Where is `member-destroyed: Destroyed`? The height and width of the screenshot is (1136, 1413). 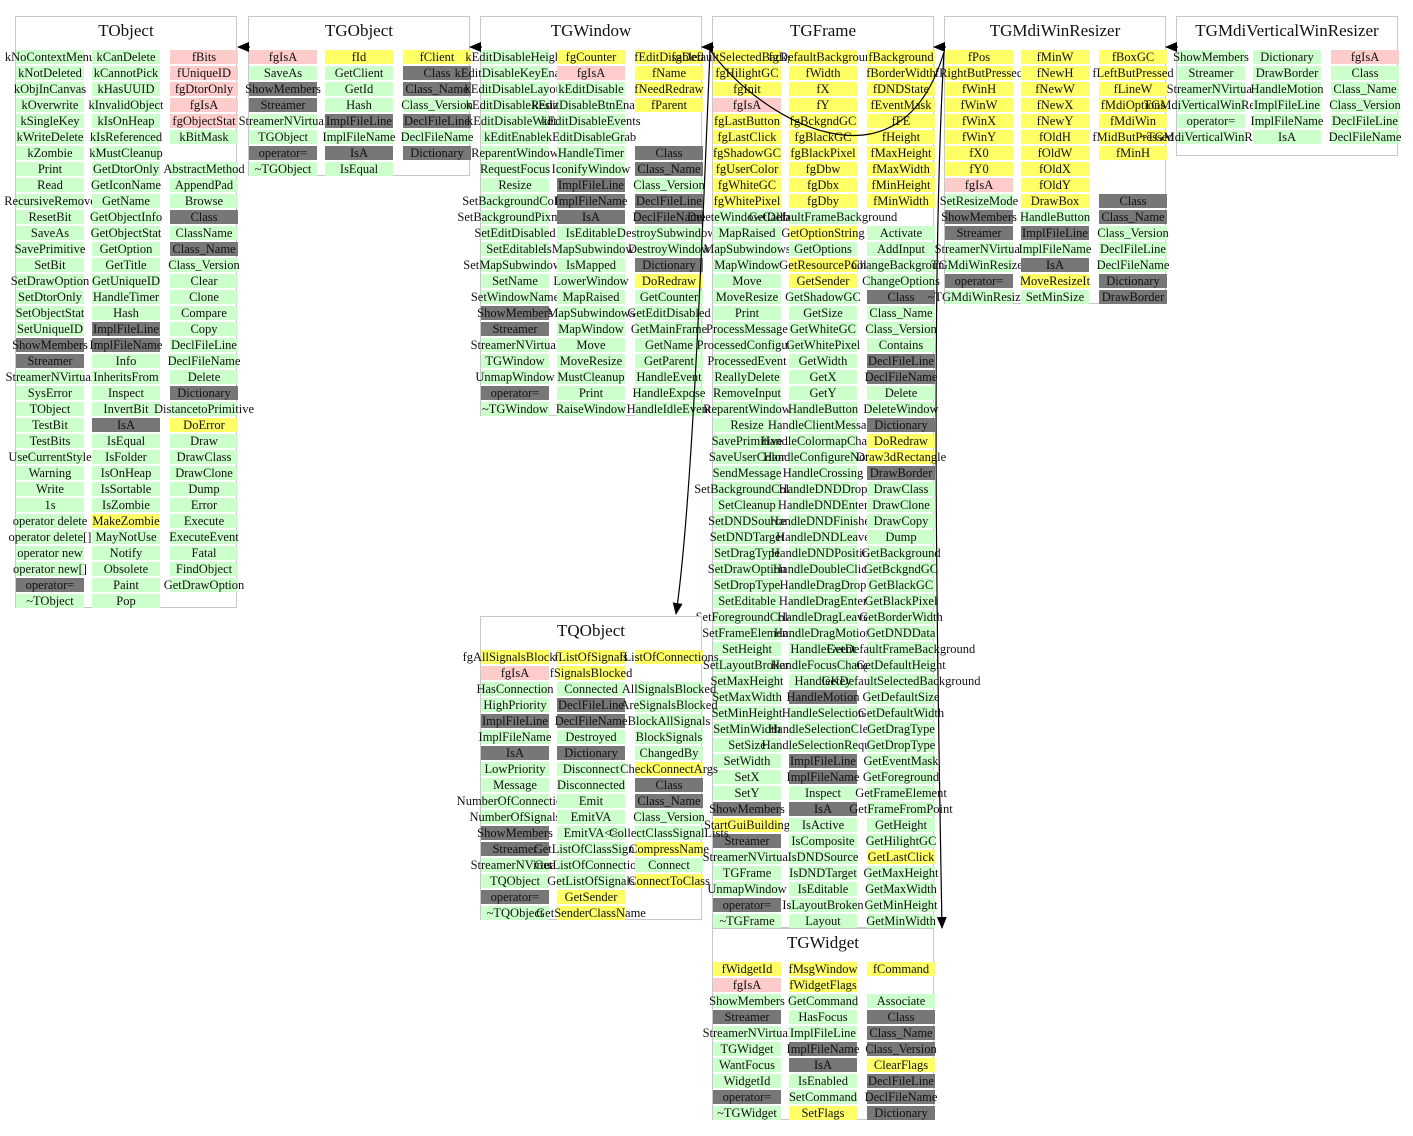
member-destroyed: Destroyed is located at coordinates (591, 737).